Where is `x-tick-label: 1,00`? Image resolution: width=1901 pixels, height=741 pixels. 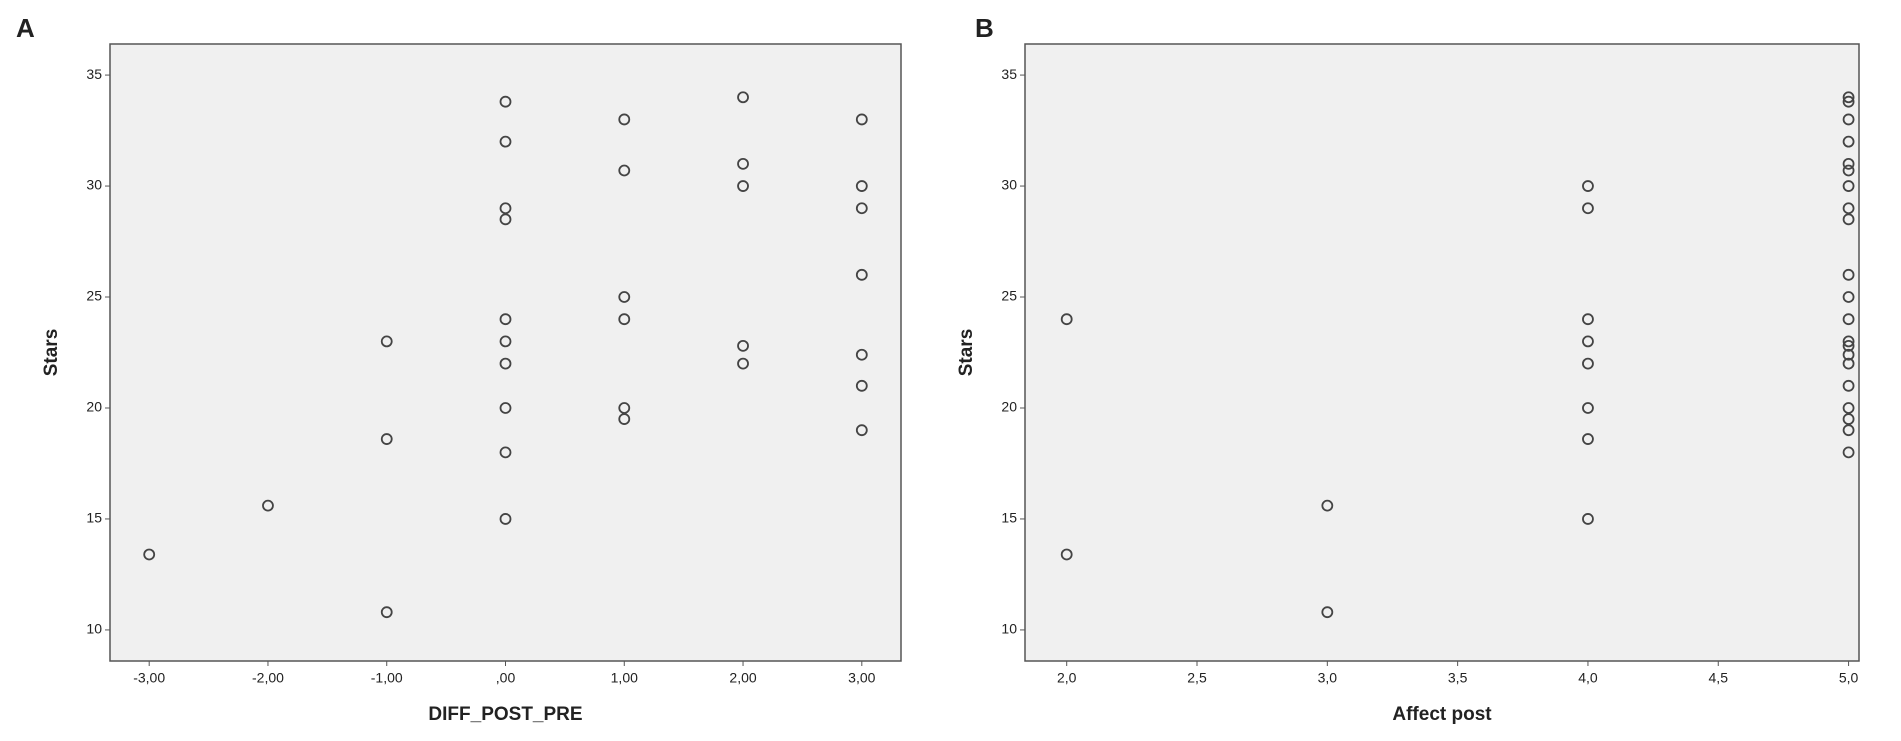 x-tick-label: 1,00 is located at coordinates (624, 678).